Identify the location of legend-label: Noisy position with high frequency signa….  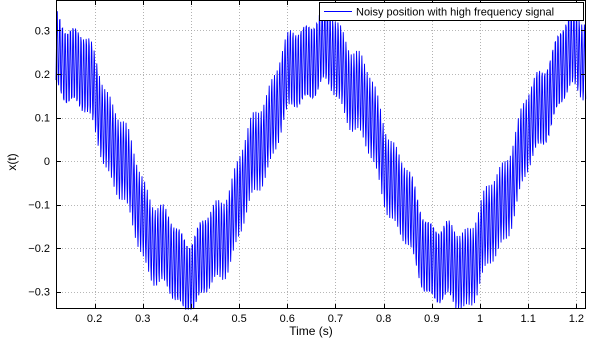
(455, 13).